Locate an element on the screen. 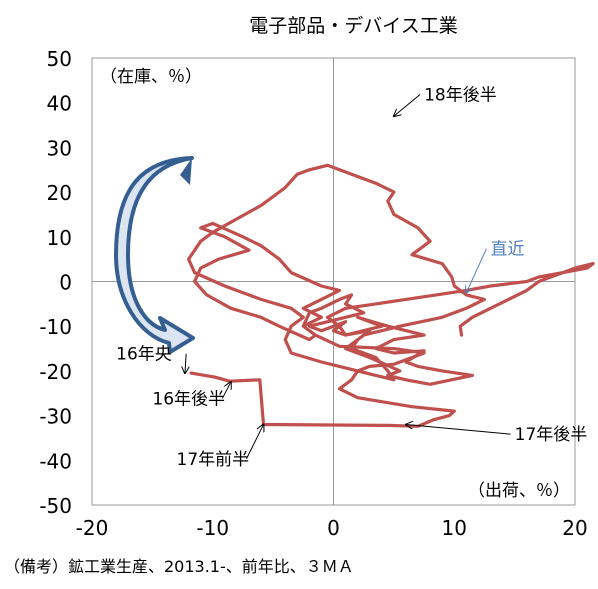 This screenshot has width=598, height=589. direction-arrow-icon is located at coordinates (154, 255).